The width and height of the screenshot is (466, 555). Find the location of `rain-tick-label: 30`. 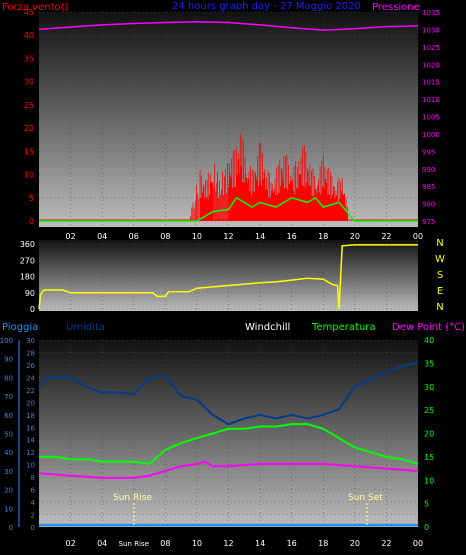

rain-tick-label: 30 is located at coordinates (30, 341).